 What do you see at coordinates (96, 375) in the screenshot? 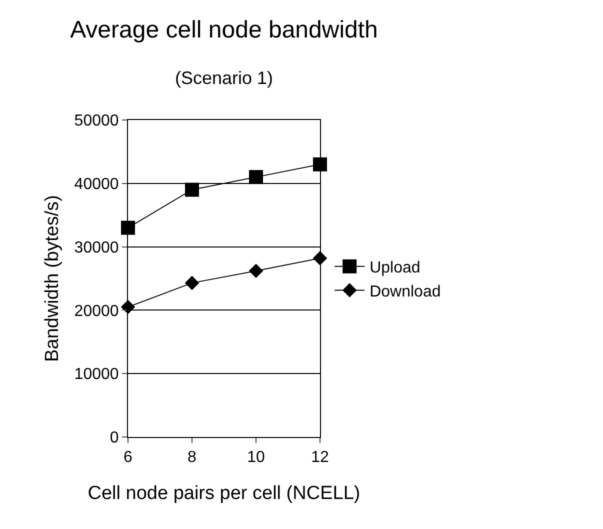
I see `y-tick-label: 10000` at bounding box center [96, 375].